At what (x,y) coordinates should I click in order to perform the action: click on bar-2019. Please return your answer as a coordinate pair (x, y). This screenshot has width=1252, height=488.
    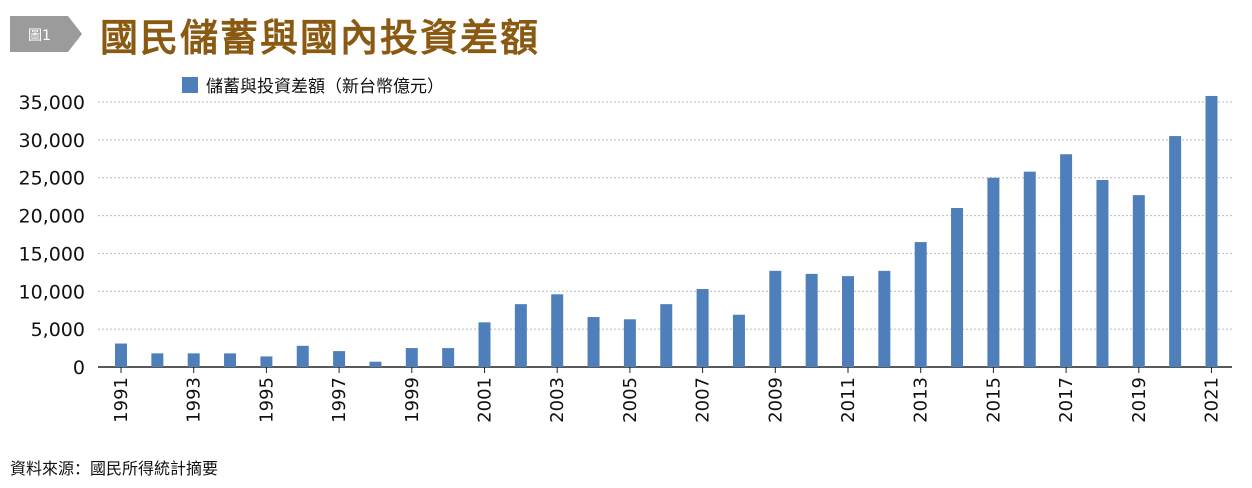
    Looking at the image, I should click on (1138, 281).